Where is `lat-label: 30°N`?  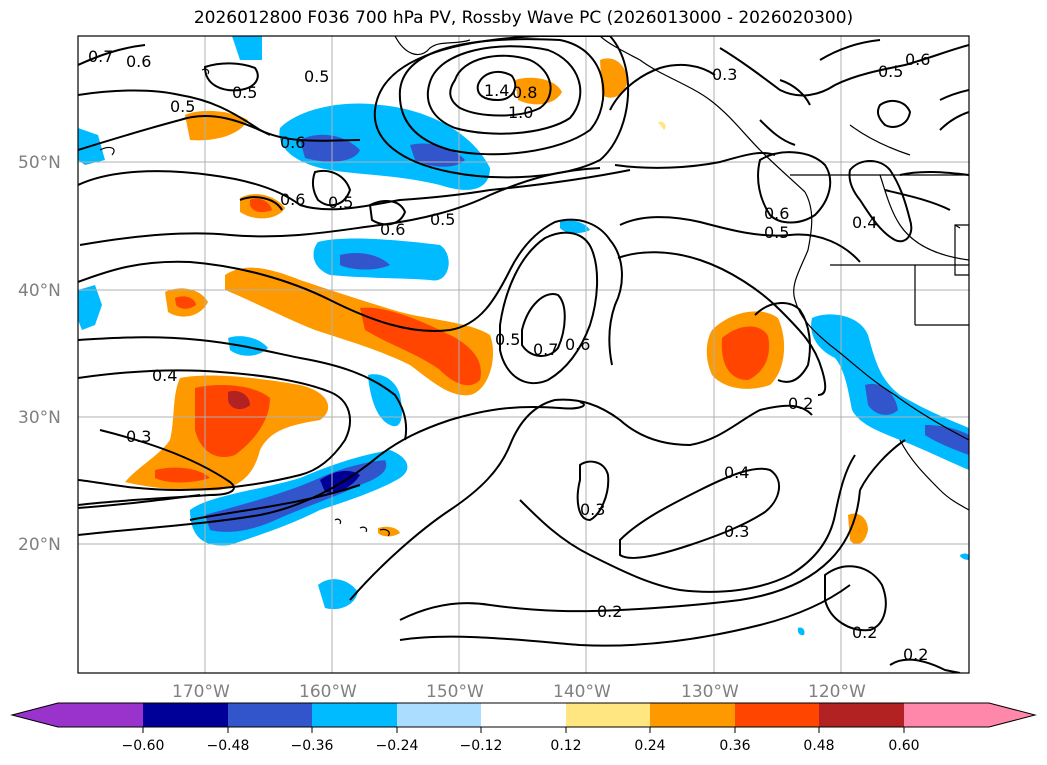
lat-label: 30°N is located at coordinates (39, 418).